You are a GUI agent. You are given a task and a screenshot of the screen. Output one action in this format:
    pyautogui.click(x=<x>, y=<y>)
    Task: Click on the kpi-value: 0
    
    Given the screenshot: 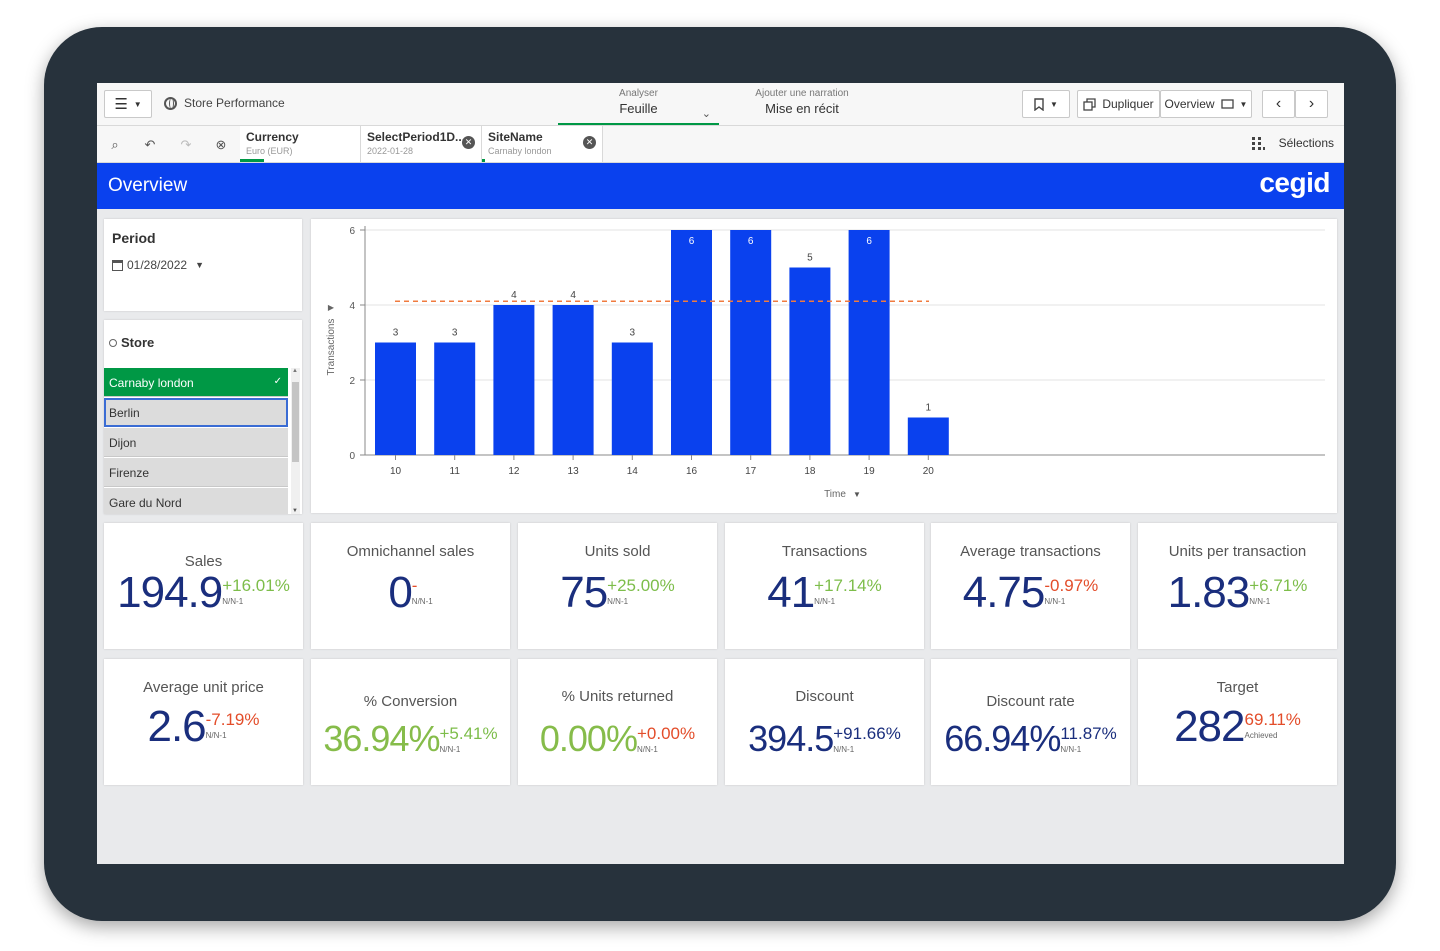 What is the action you would take?
    pyautogui.click(x=400, y=592)
    